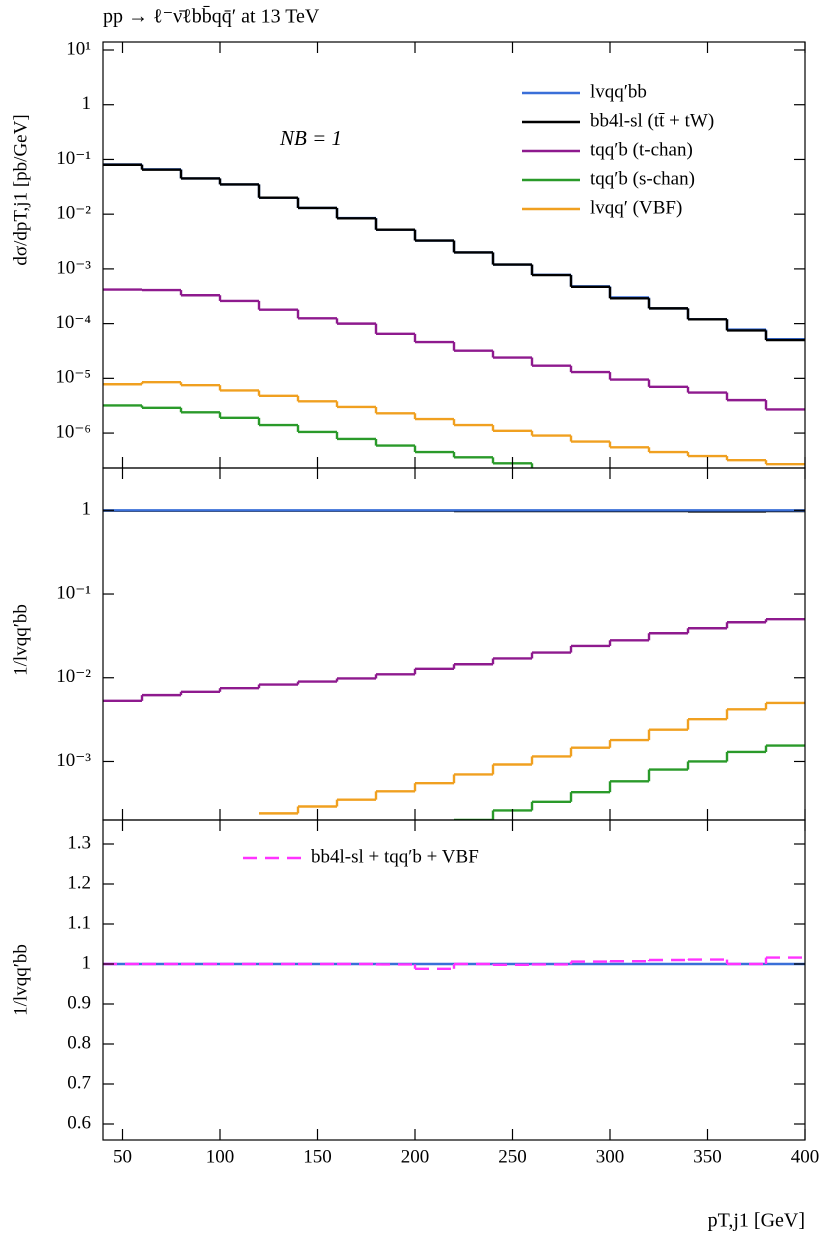  I want to click on legend-label: lvqq′bb, so click(618, 91).